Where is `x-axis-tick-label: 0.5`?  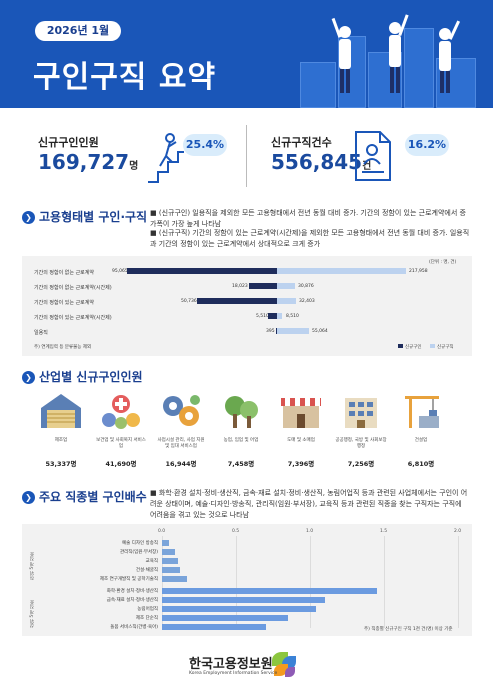 x-axis-tick-label: 0.5 is located at coordinates (236, 531).